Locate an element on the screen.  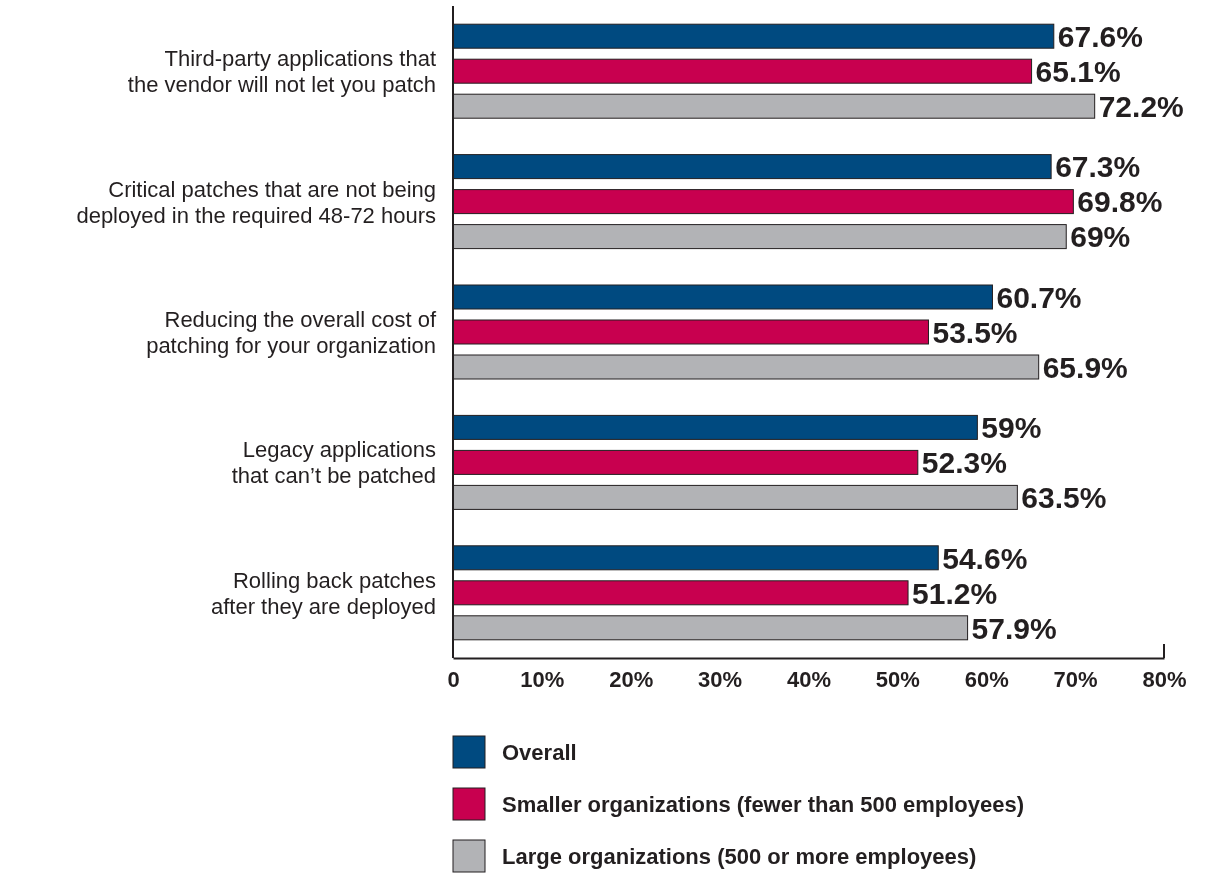
y-tick-label: Third-party applications that the vendor will not let you patch is located at coordinates (281, 72).